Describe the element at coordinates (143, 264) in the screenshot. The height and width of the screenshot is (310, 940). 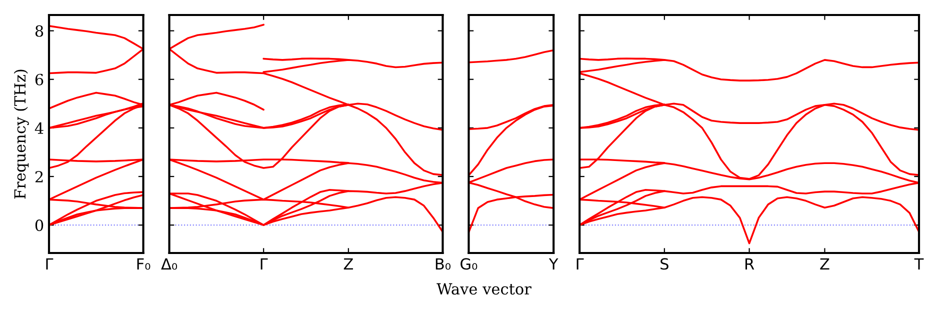
I see `x-tick-label: F₀` at that location.